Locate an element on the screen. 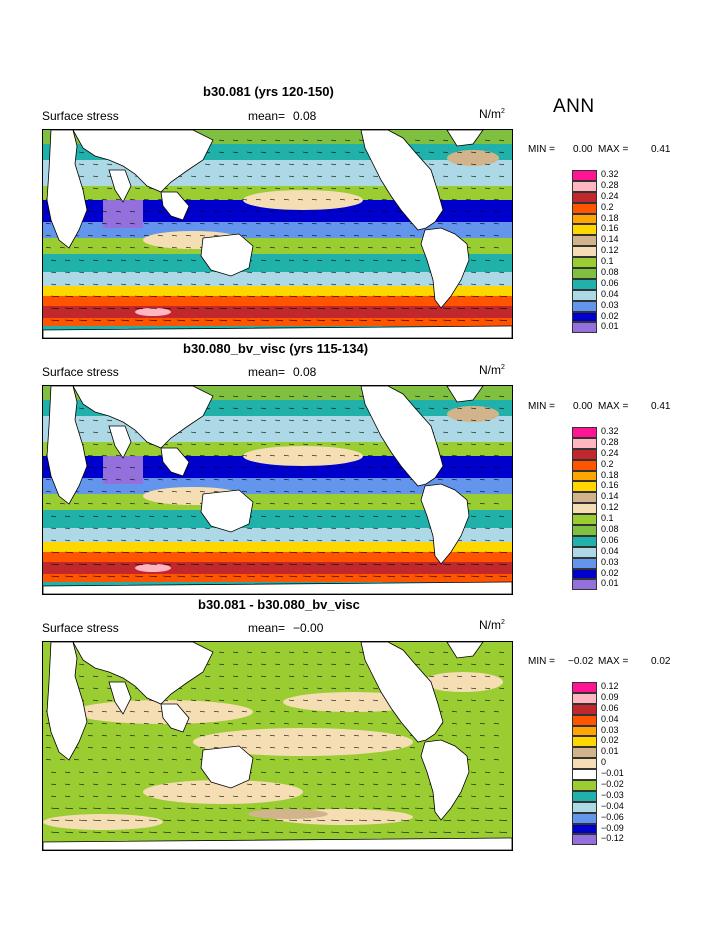  panel-3-mean-label: mean= is located at coordinates (267, 628).